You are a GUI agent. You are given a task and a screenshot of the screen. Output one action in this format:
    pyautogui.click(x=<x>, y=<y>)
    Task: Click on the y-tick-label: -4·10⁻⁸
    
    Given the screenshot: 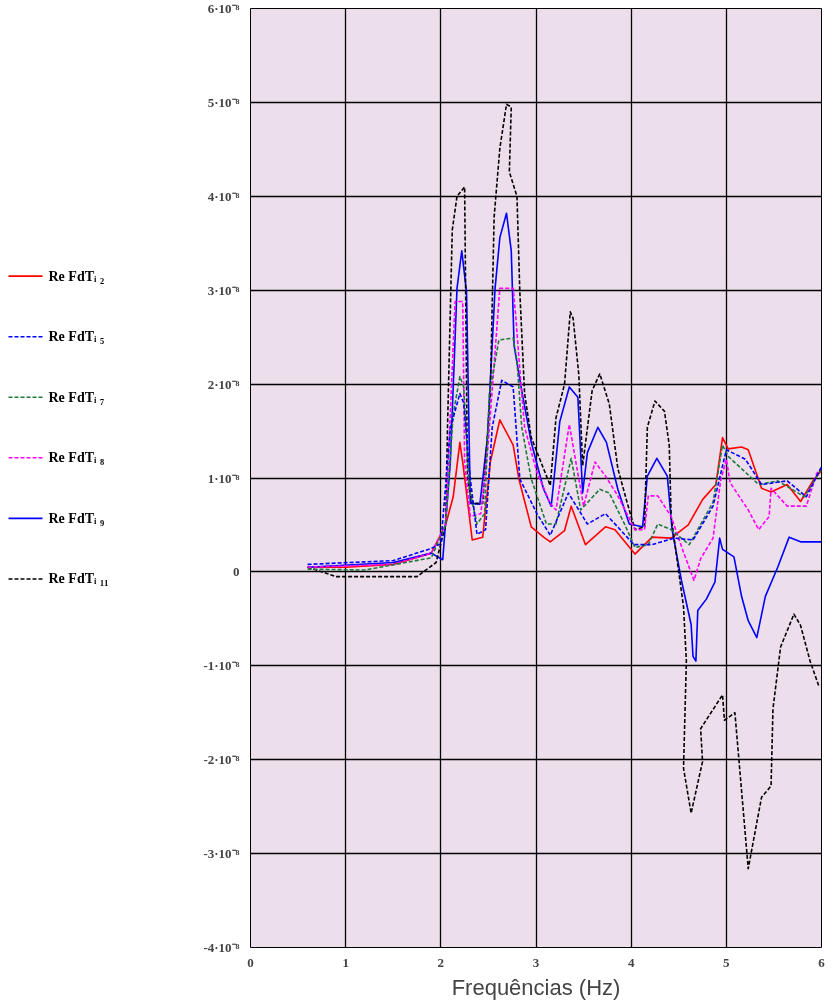 What is the action you would take?
    pyautogui.click(x=221, y=947)
    